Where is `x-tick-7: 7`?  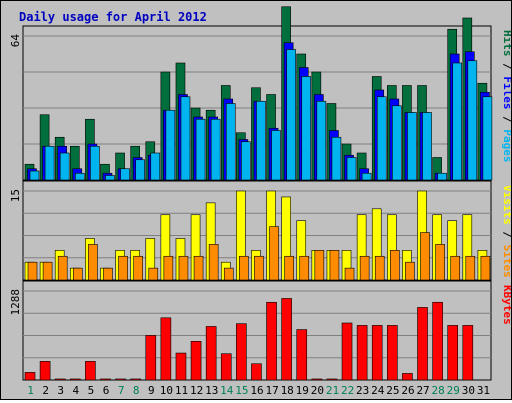
x-tick-7: 7 is located at coordinates (121, 390).